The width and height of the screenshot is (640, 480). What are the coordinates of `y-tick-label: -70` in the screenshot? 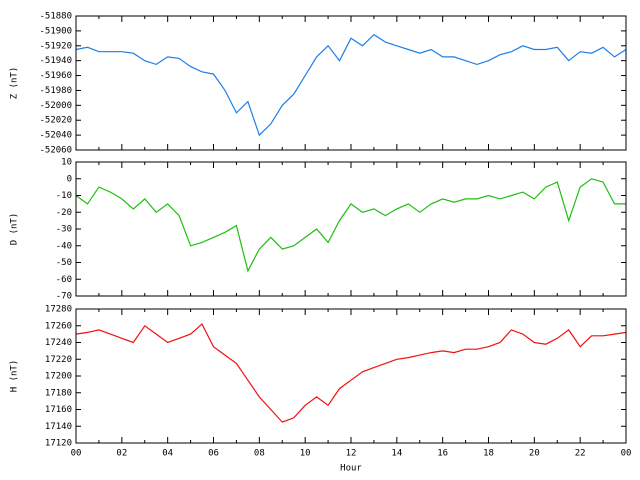 It's located at (64, 297).